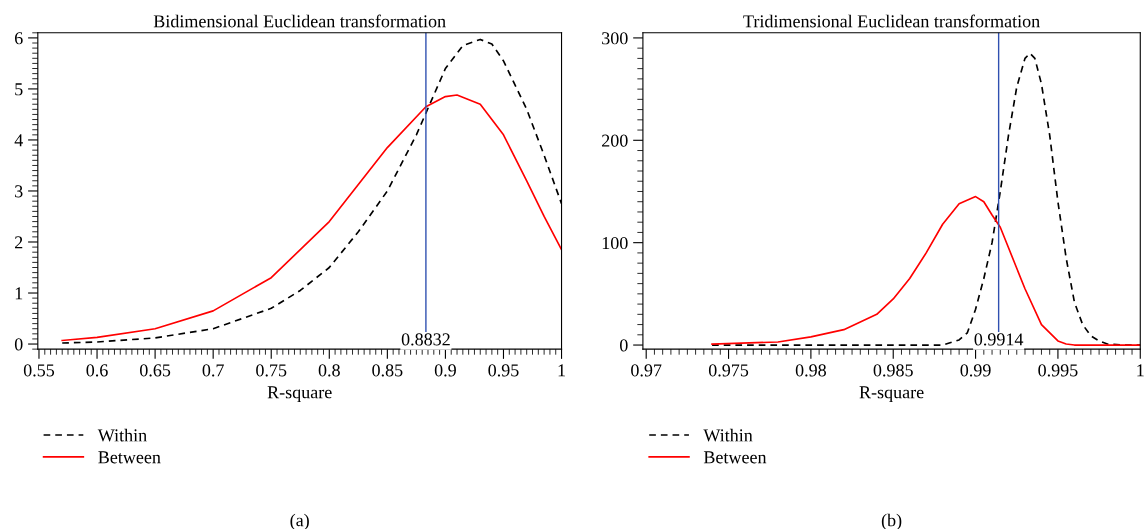 The image size is (1146, 529). What do you see at coordinates (299, 21) in the screenshot?
I see `chart-title: Bidimensional Euclidean transformation` at bounding box center [299, 21].